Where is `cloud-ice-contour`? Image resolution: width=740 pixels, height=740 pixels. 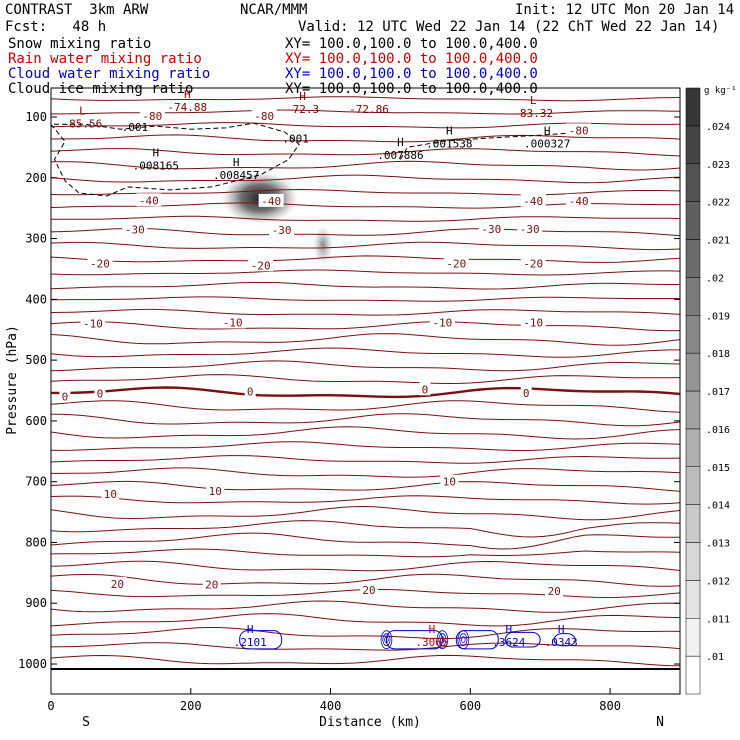
cloud-ice-contour is located at coordinates (317, 159).